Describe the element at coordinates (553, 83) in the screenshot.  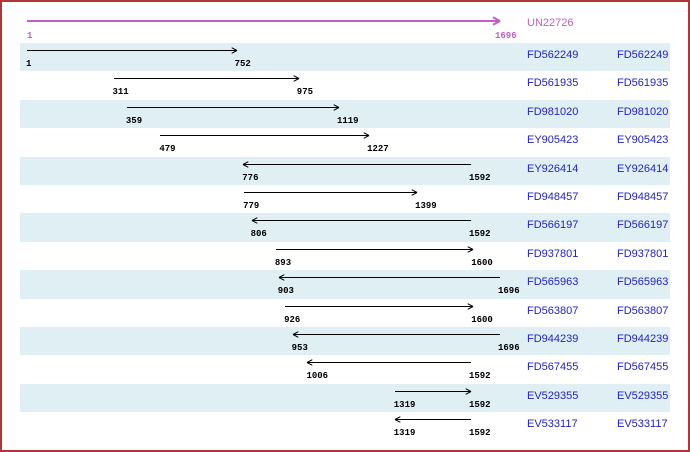
I see `accession-label: FD561935` at that location.